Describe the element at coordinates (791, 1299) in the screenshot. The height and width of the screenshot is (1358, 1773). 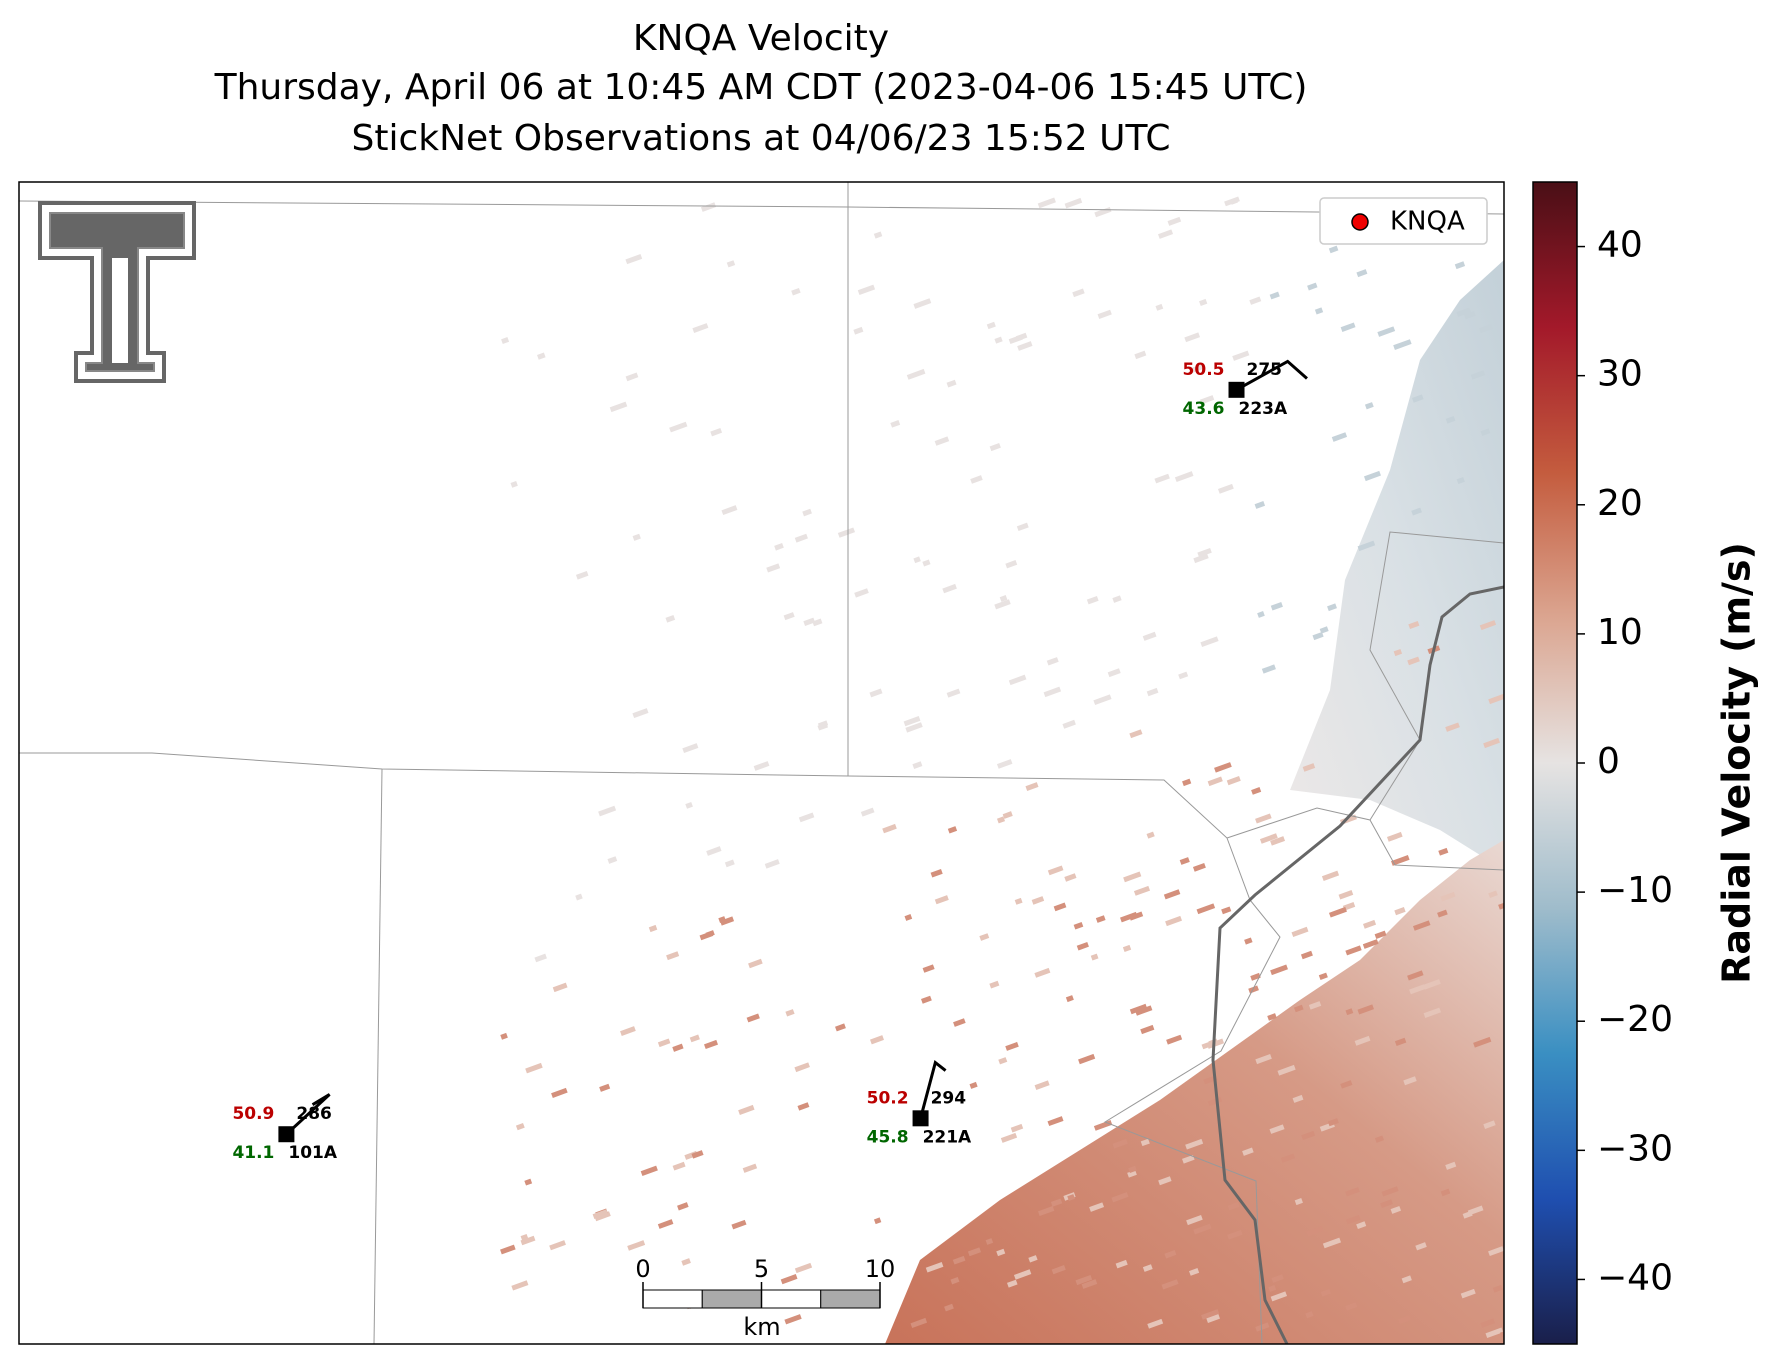
I see `scale-segment` at that location.